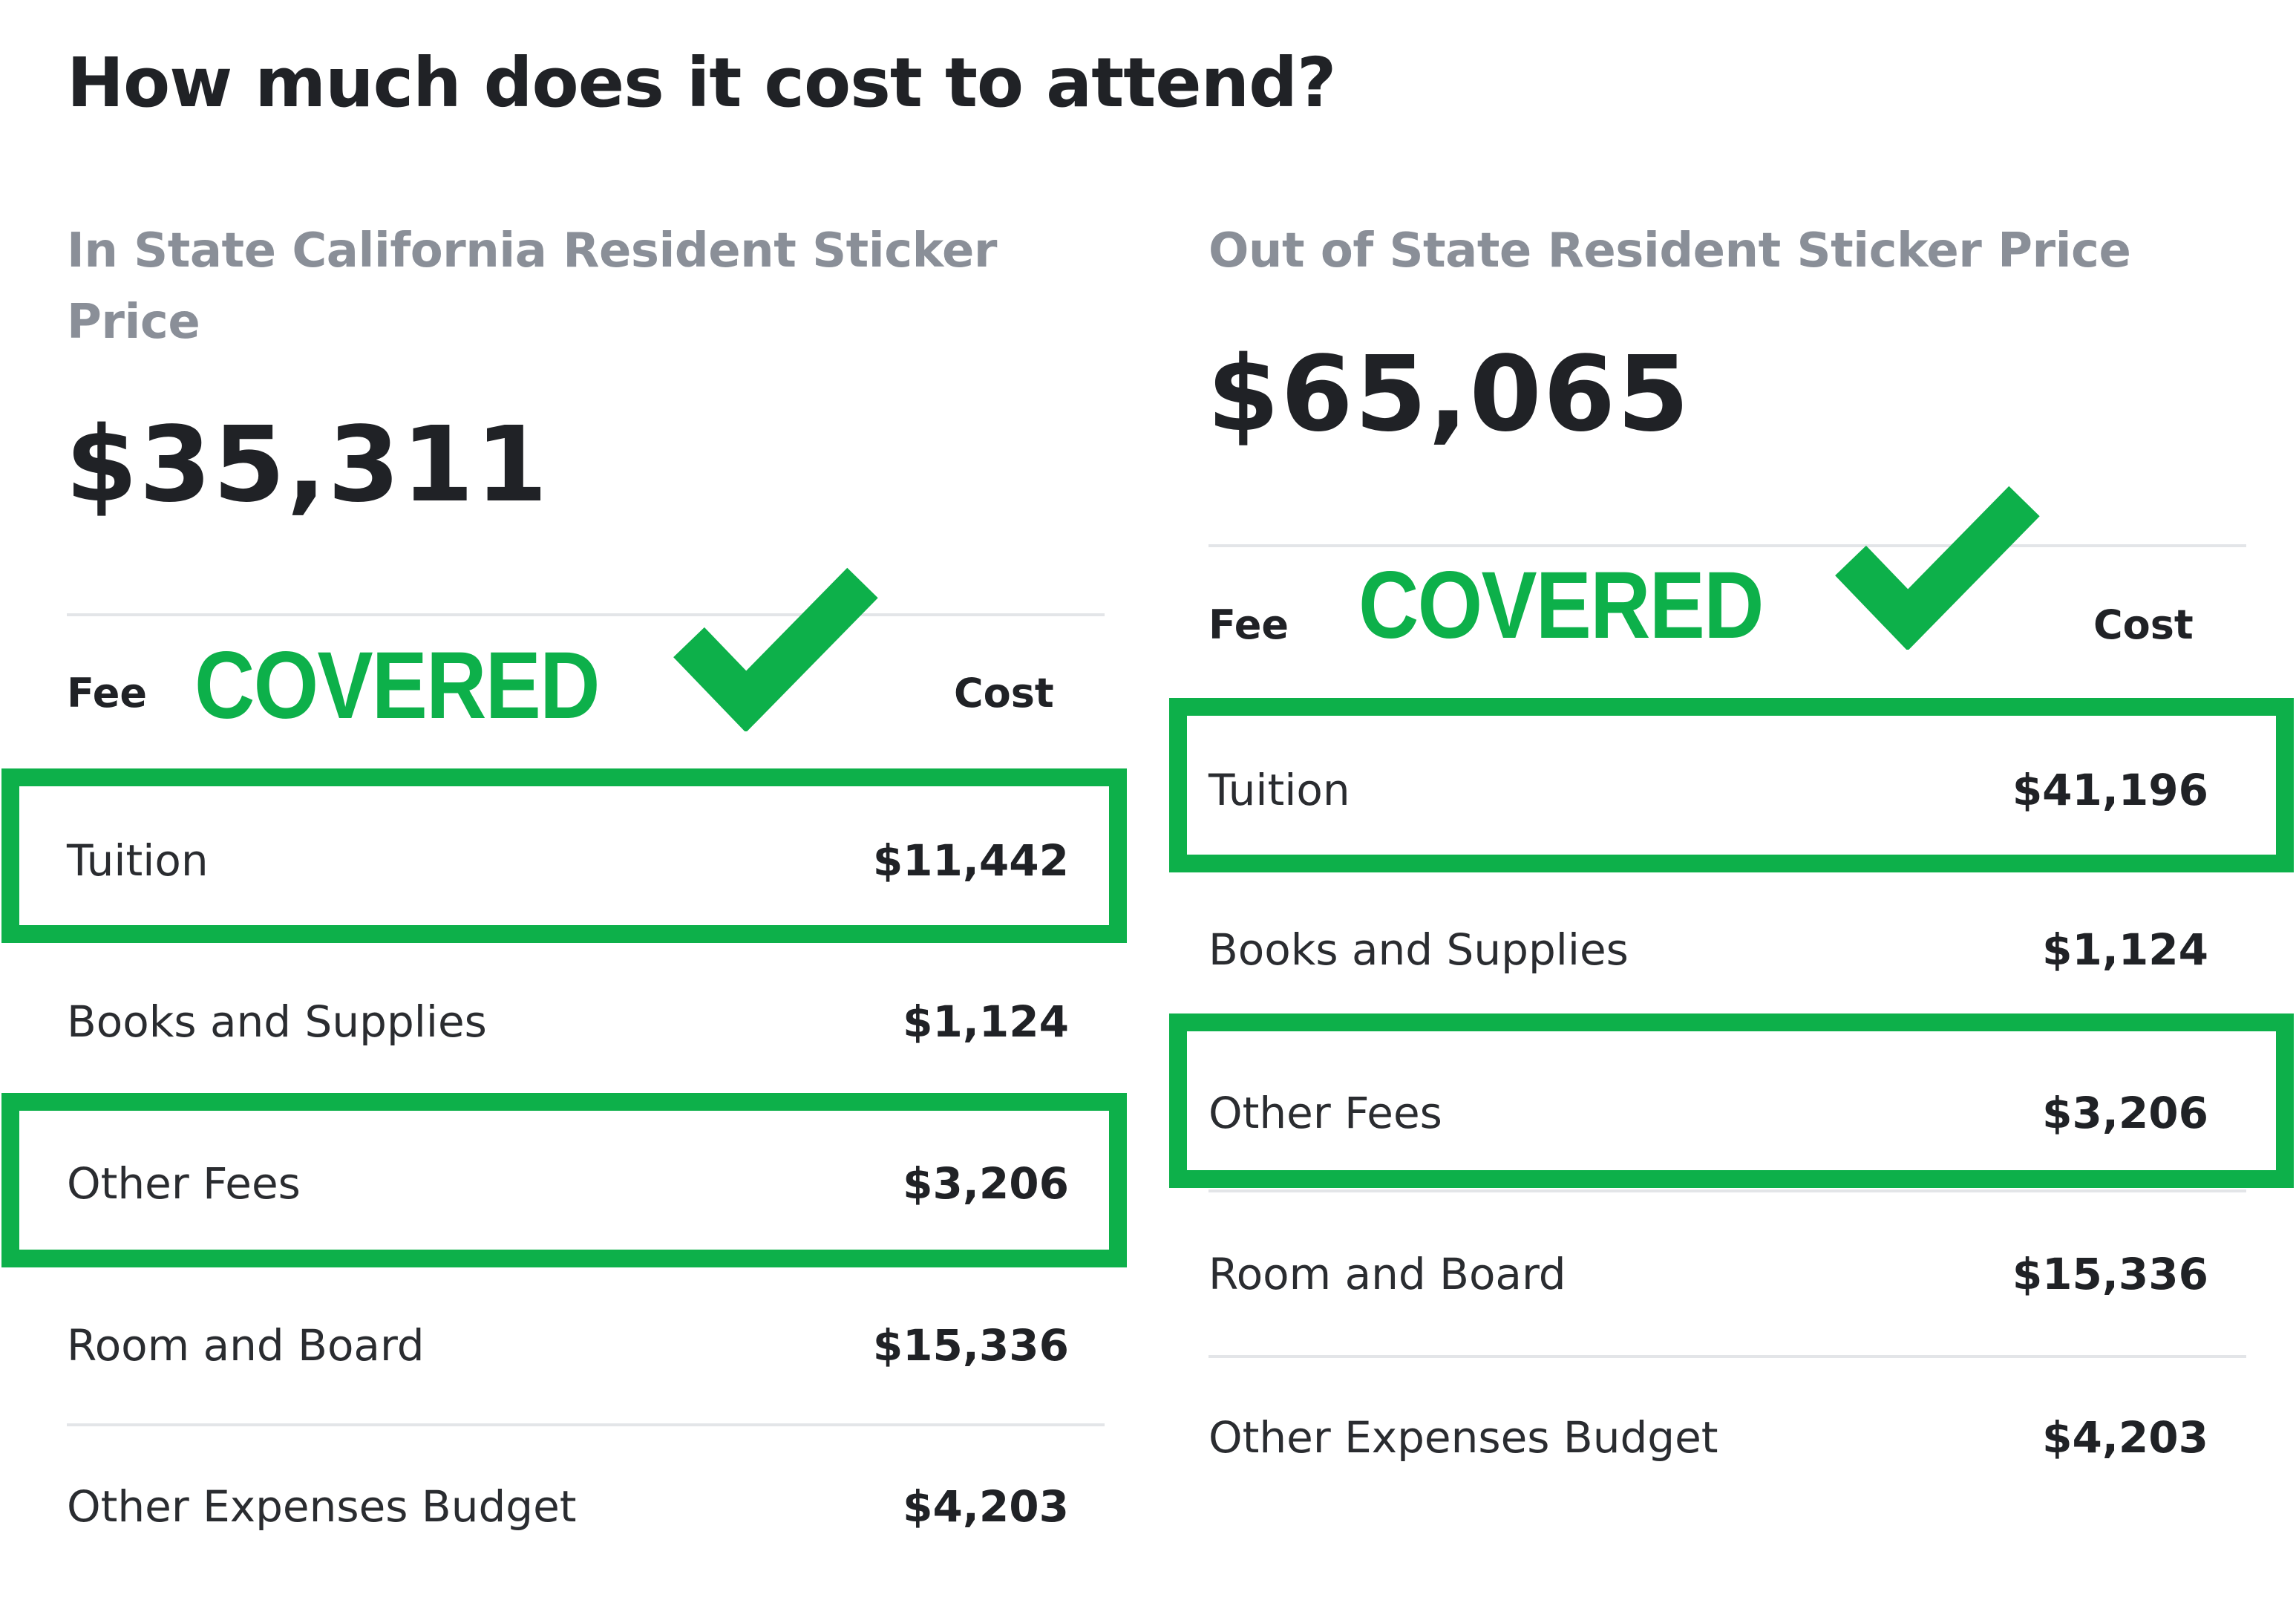  I want to click on in-state-header-divider, so click(586, 614).